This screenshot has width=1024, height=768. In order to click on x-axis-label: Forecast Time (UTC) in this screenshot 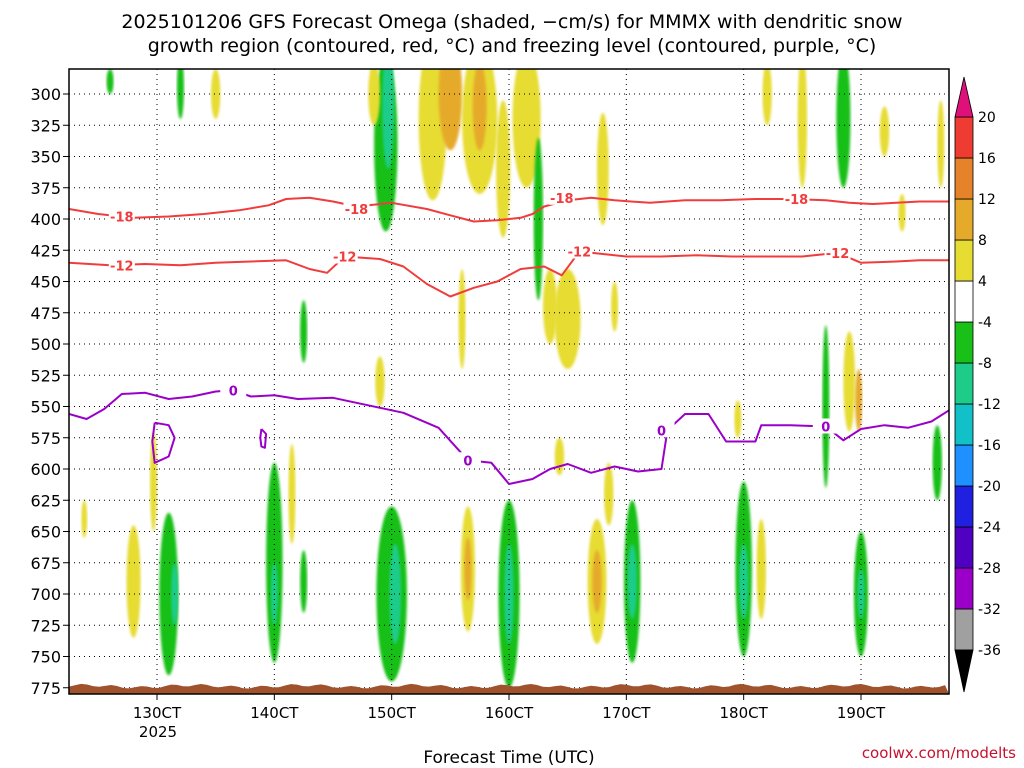, I will do `click(508, 758)`.